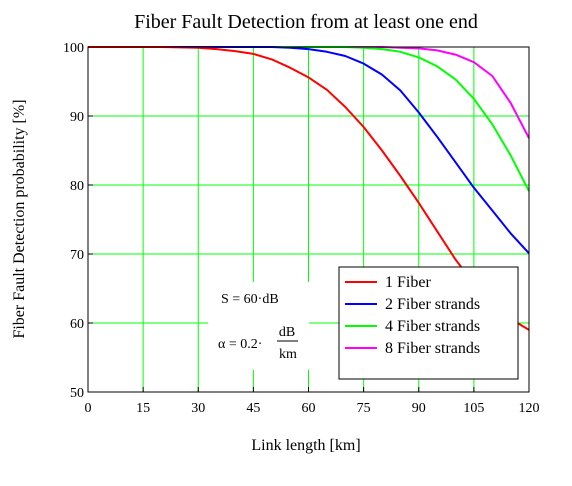 The image size is (572, 486). I want to click on legend-label: 1 Fiber, so click(408, 282).